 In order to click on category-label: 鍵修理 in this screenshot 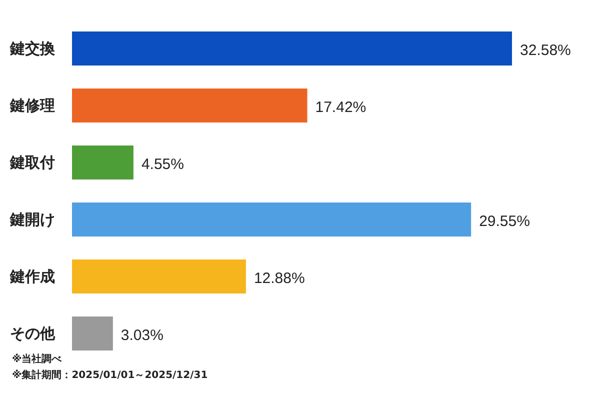, I will do `click(32, 105)`.